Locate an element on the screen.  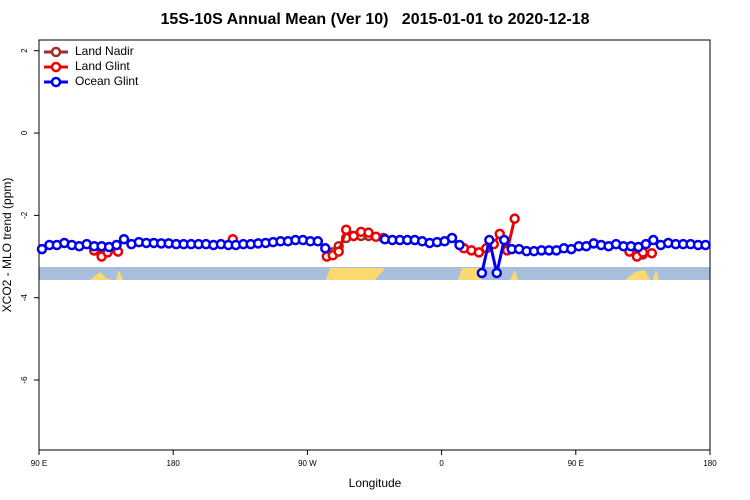
y-tick-label: -6 is located at coordinates (24, 380).